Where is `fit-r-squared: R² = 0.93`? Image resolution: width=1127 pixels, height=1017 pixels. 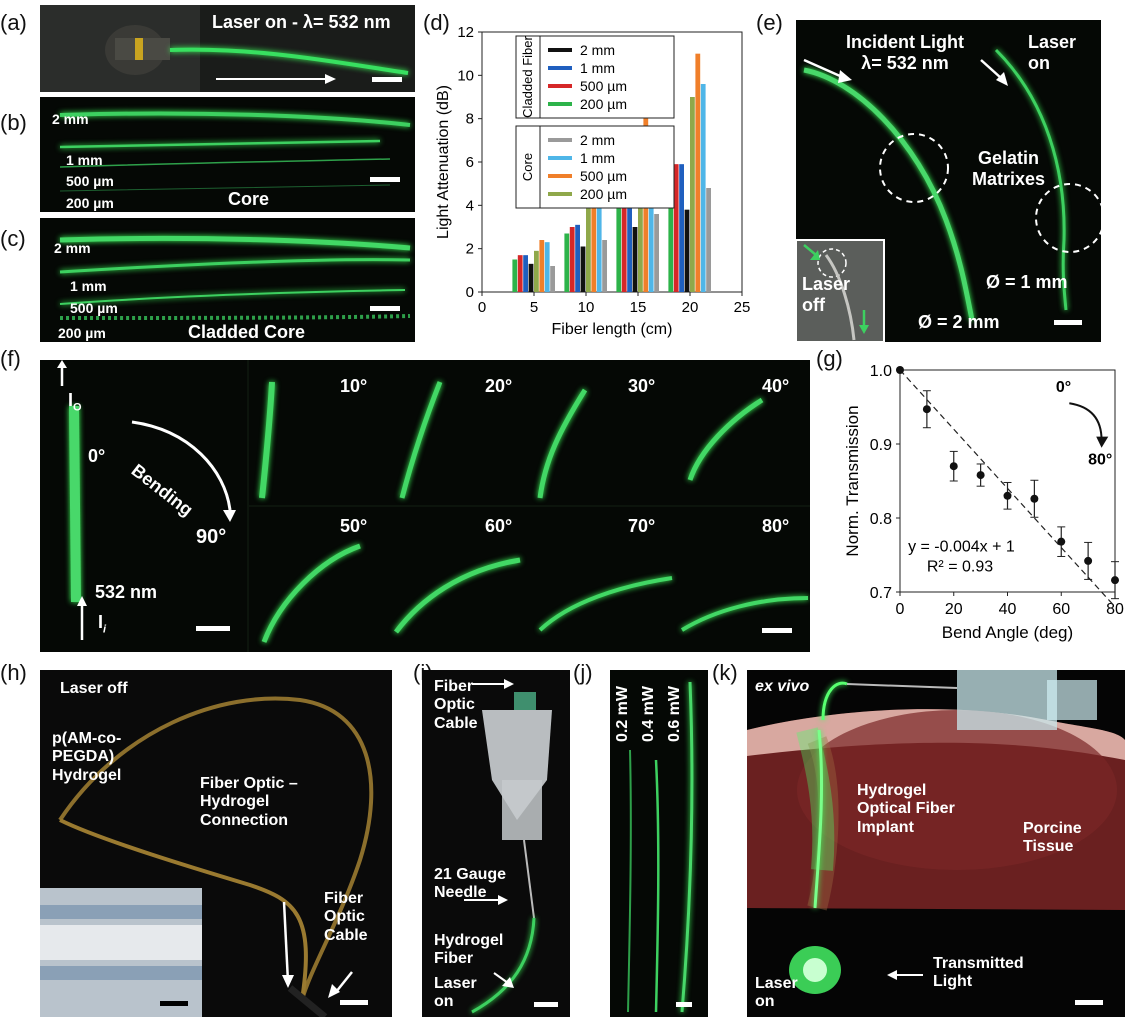 fit-r-squared: R² = 0.93 is located at coordinates (960, 566).